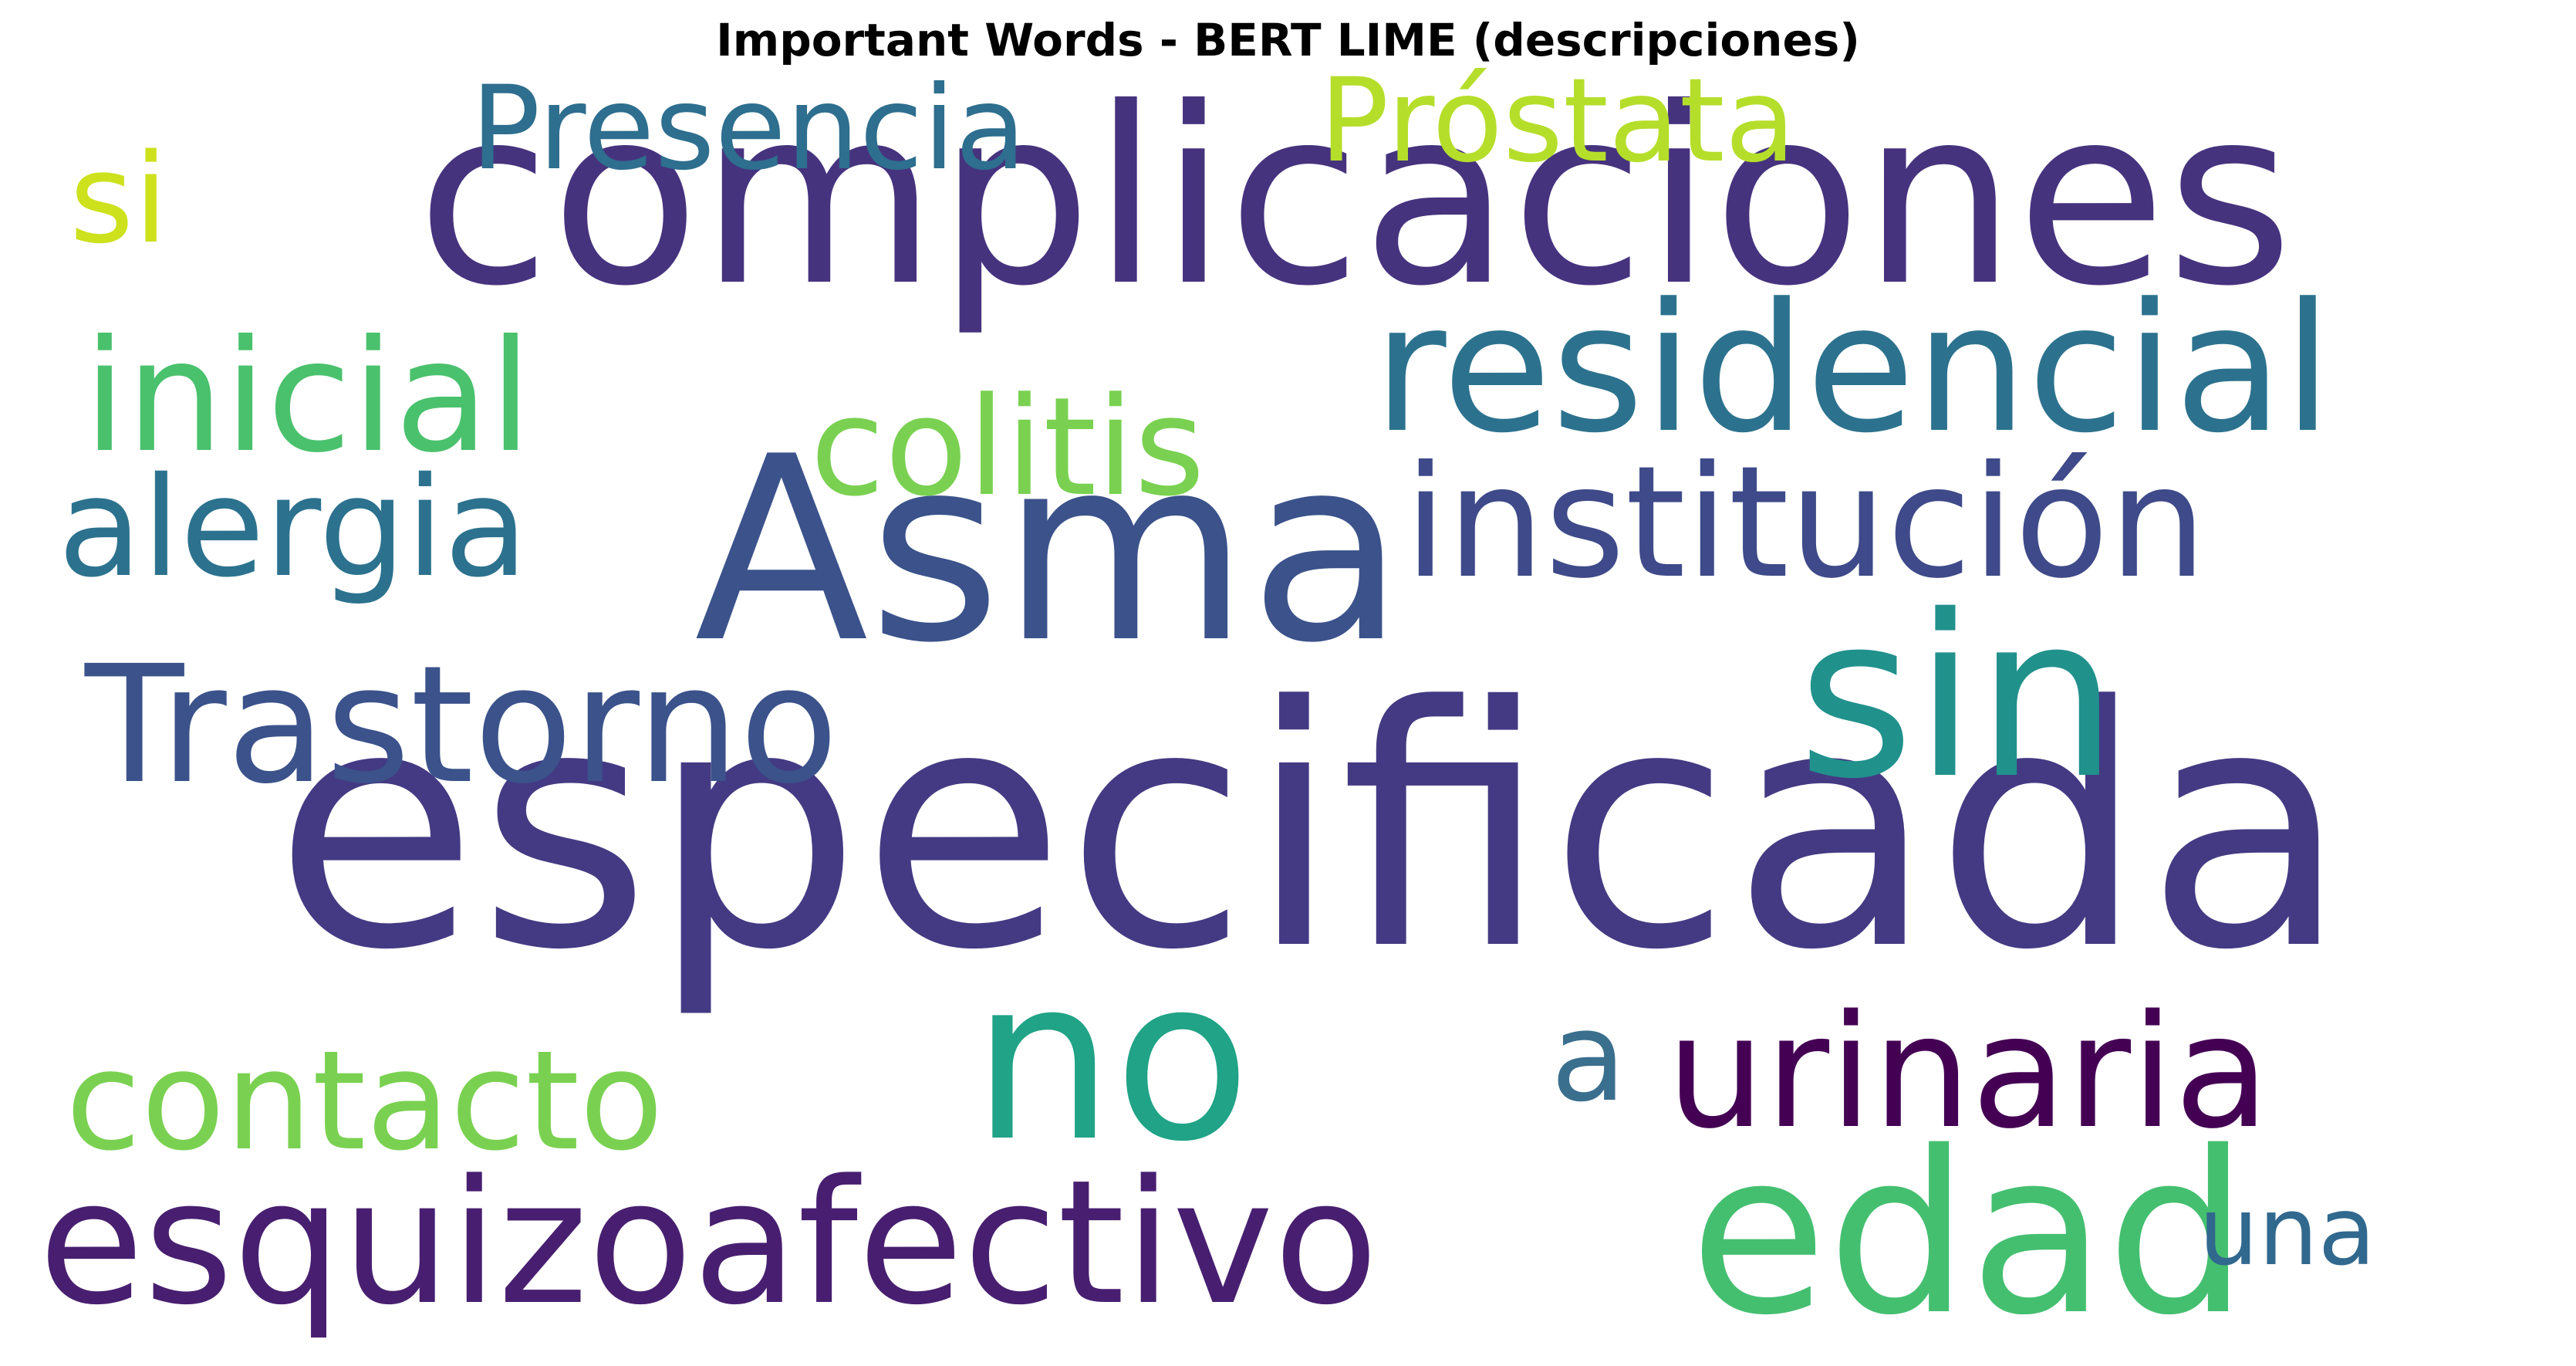 The image size is (2576, 1366). Describe the element at coordinates (462, 725) in the screenshot. I see `word-trastorno: Trastorno` at that location.